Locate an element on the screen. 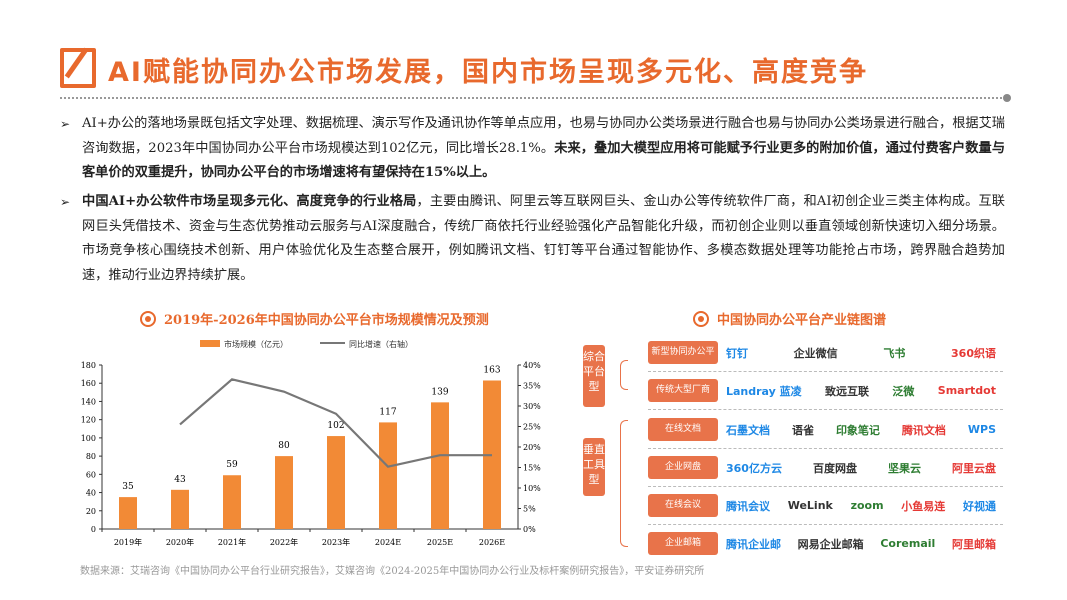 Image resolution: width=1067 pixels, height=600 pixels. logo-row: Landray 蓝凌 致远互联 泛微 Smartdot is located at coordinates (861, 390).